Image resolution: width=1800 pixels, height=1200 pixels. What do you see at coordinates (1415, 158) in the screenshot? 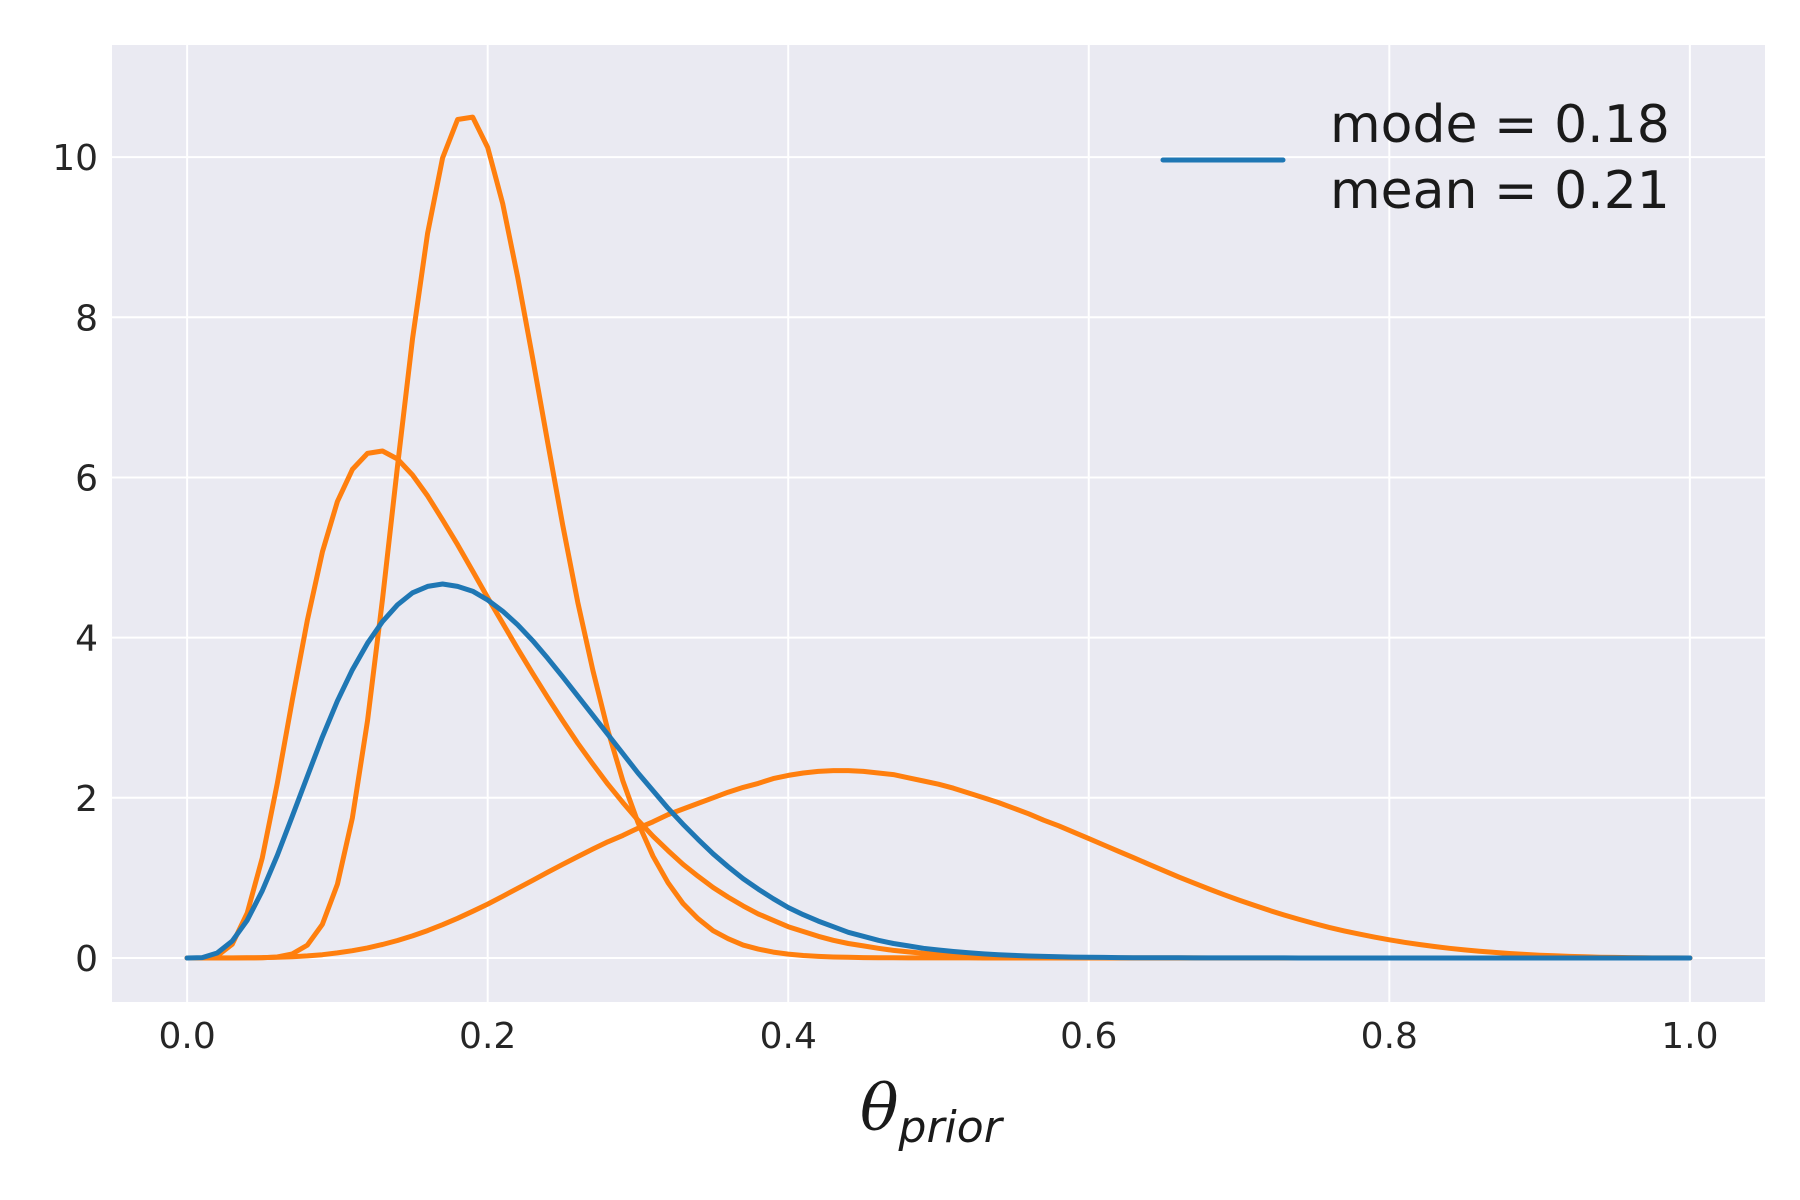
I see `legend: mode = 0.18 mean = 0.21` at bounding box center [1415, 158].